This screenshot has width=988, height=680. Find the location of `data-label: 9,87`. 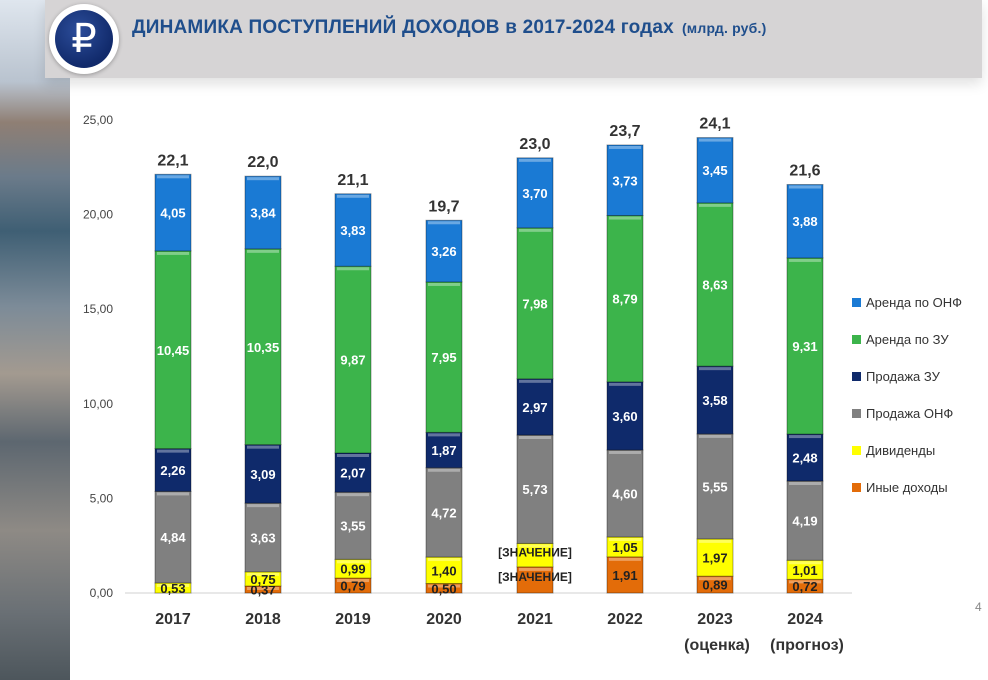

data-label: 9,87 is located at coordinates (352, 360).